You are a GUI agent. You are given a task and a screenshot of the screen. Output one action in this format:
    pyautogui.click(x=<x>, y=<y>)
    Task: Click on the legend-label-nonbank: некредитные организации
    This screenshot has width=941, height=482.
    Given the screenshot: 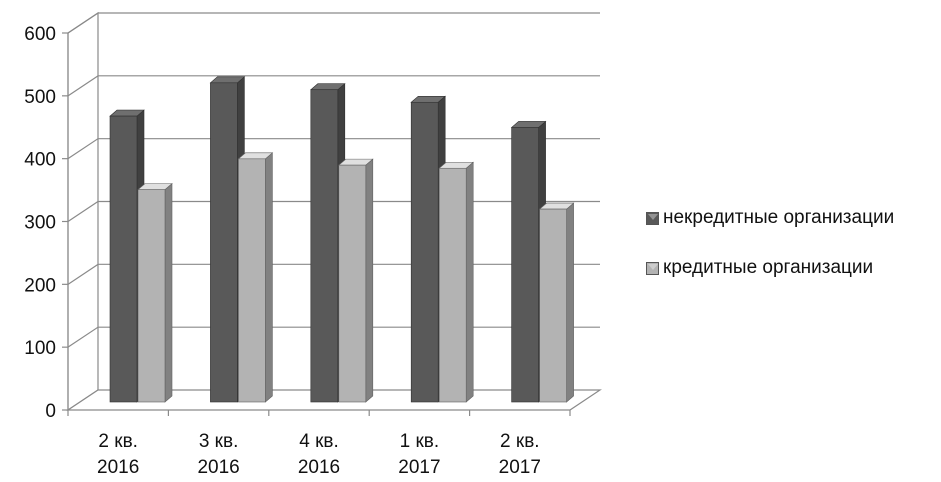 What is the action you would take?
    pyautogui.click(x=779, y=217)
    